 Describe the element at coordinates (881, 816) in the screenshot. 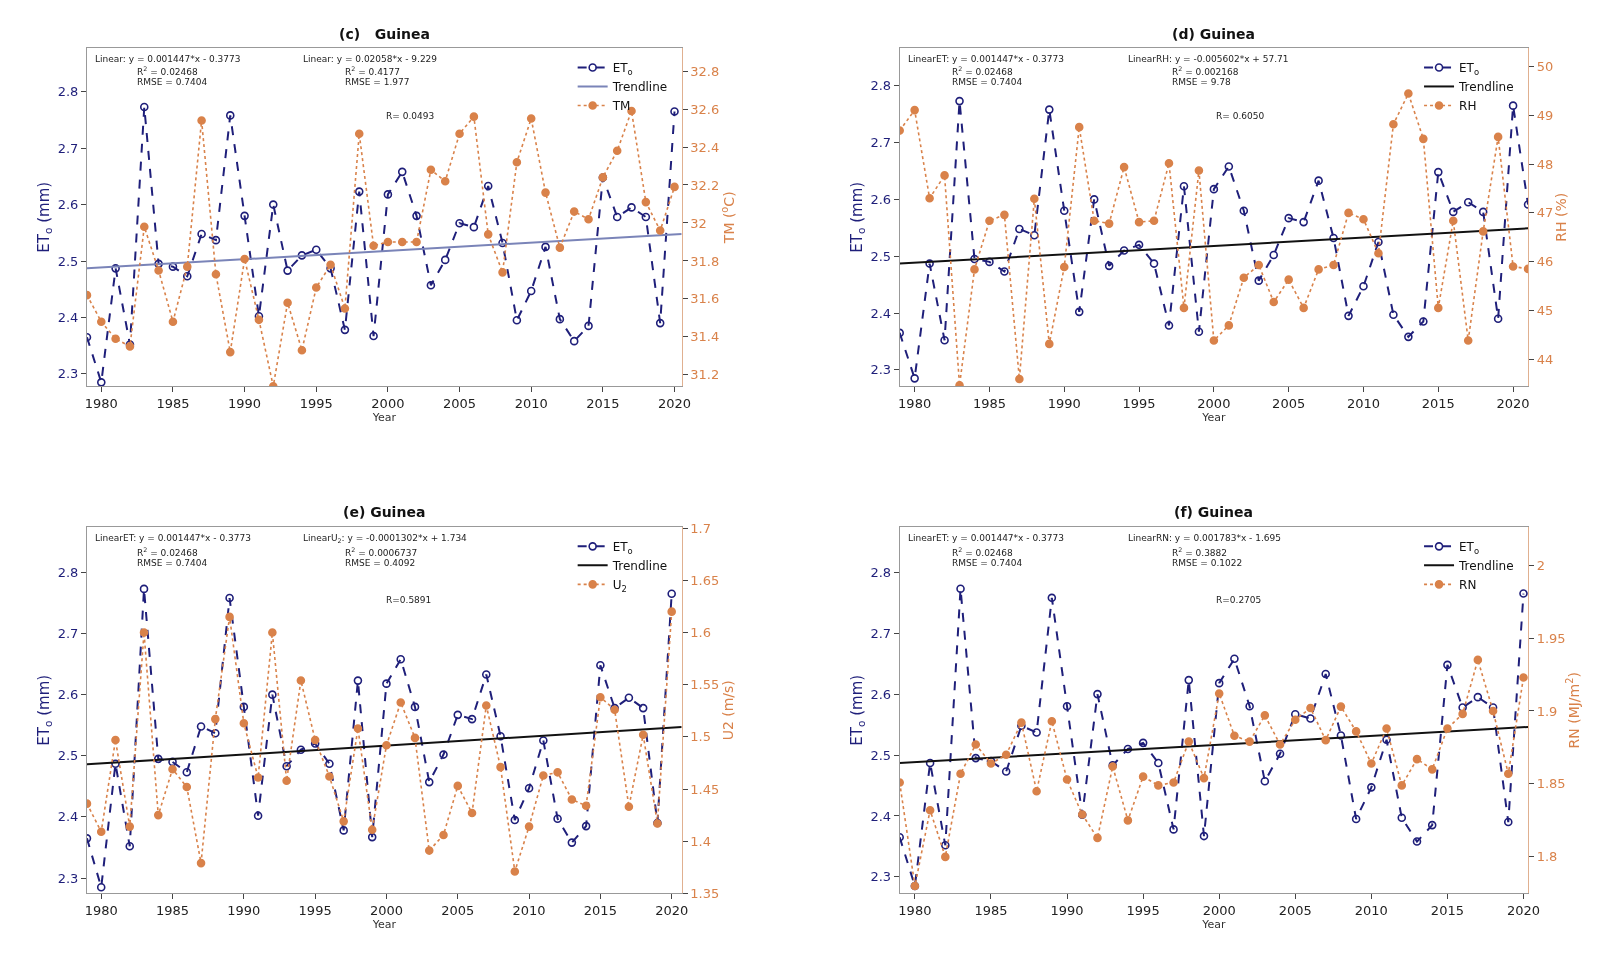

I see `y-tick-label: 2.4` at that location.